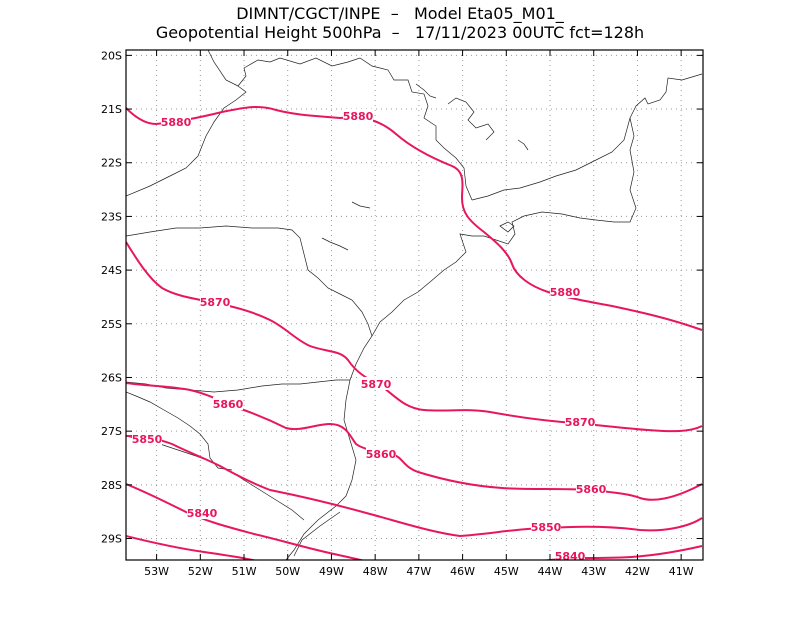 This screenshot has width=800, height=618. Describe the element at coordinates (681, 571) in the screenshot. I see `lon-tick-label: 41W` at that location.